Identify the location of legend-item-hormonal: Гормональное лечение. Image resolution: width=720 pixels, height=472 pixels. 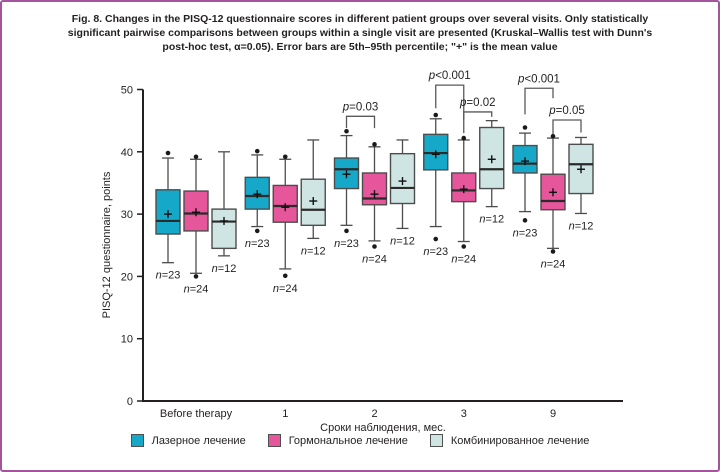
(337, 440).